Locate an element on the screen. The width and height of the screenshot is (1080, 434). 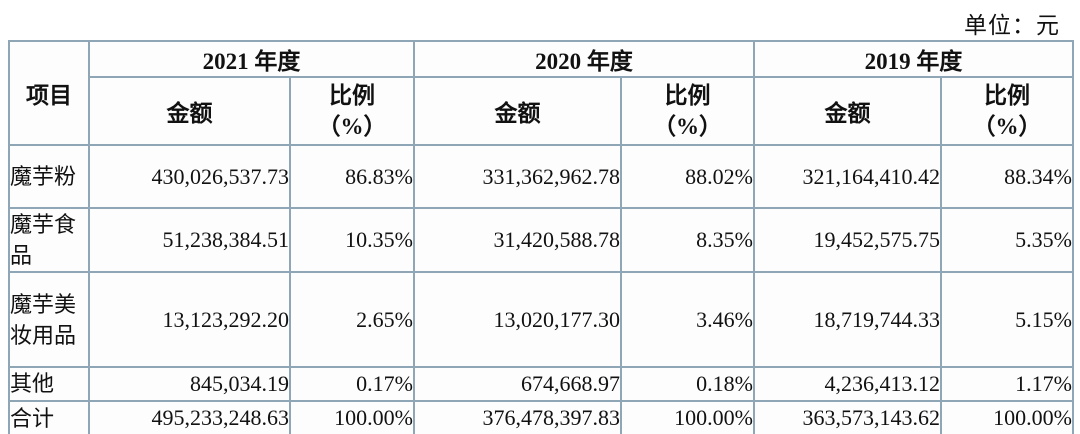
amount-cell: 430,026,537.73 is located at coordinates (189, 176).